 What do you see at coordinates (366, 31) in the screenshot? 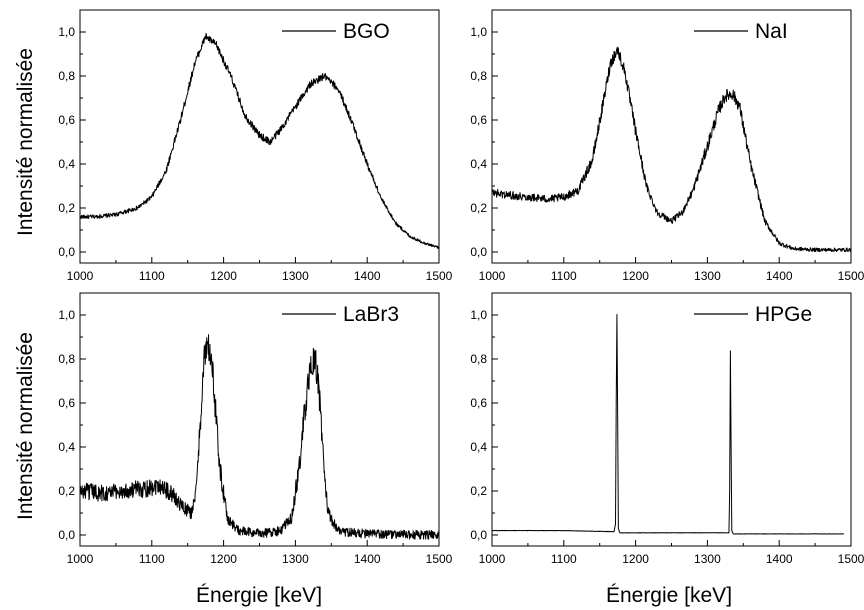
I see `legend-label-bgo: BGO` at bounding box center [366, 31].